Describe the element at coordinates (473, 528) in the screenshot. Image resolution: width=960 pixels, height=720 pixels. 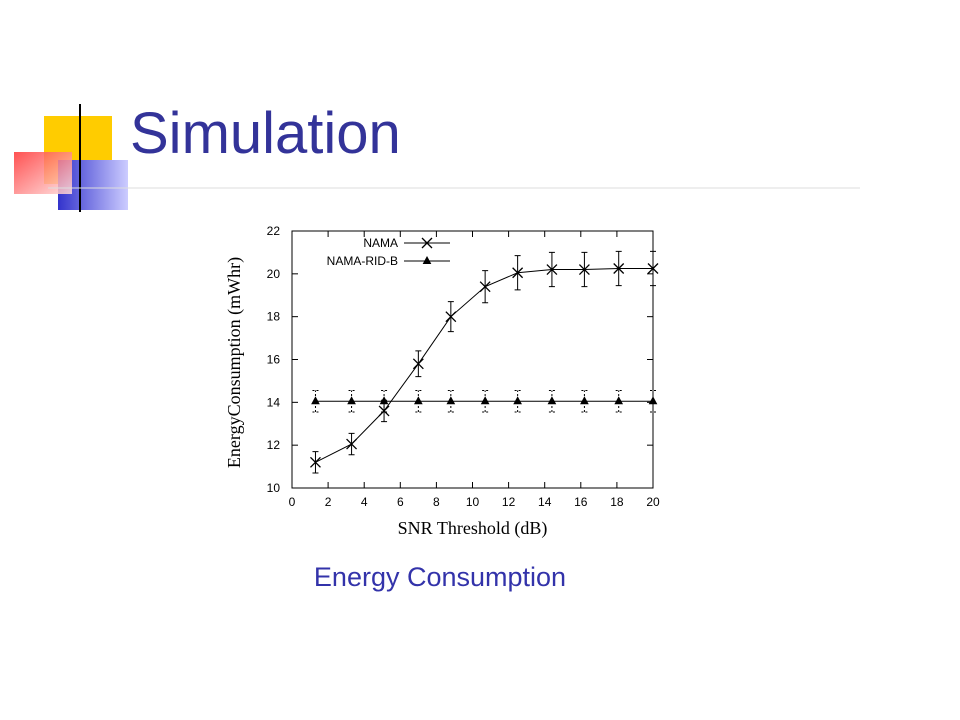
I see `x-axis-label: SNR Threshold (dB)` at that location.